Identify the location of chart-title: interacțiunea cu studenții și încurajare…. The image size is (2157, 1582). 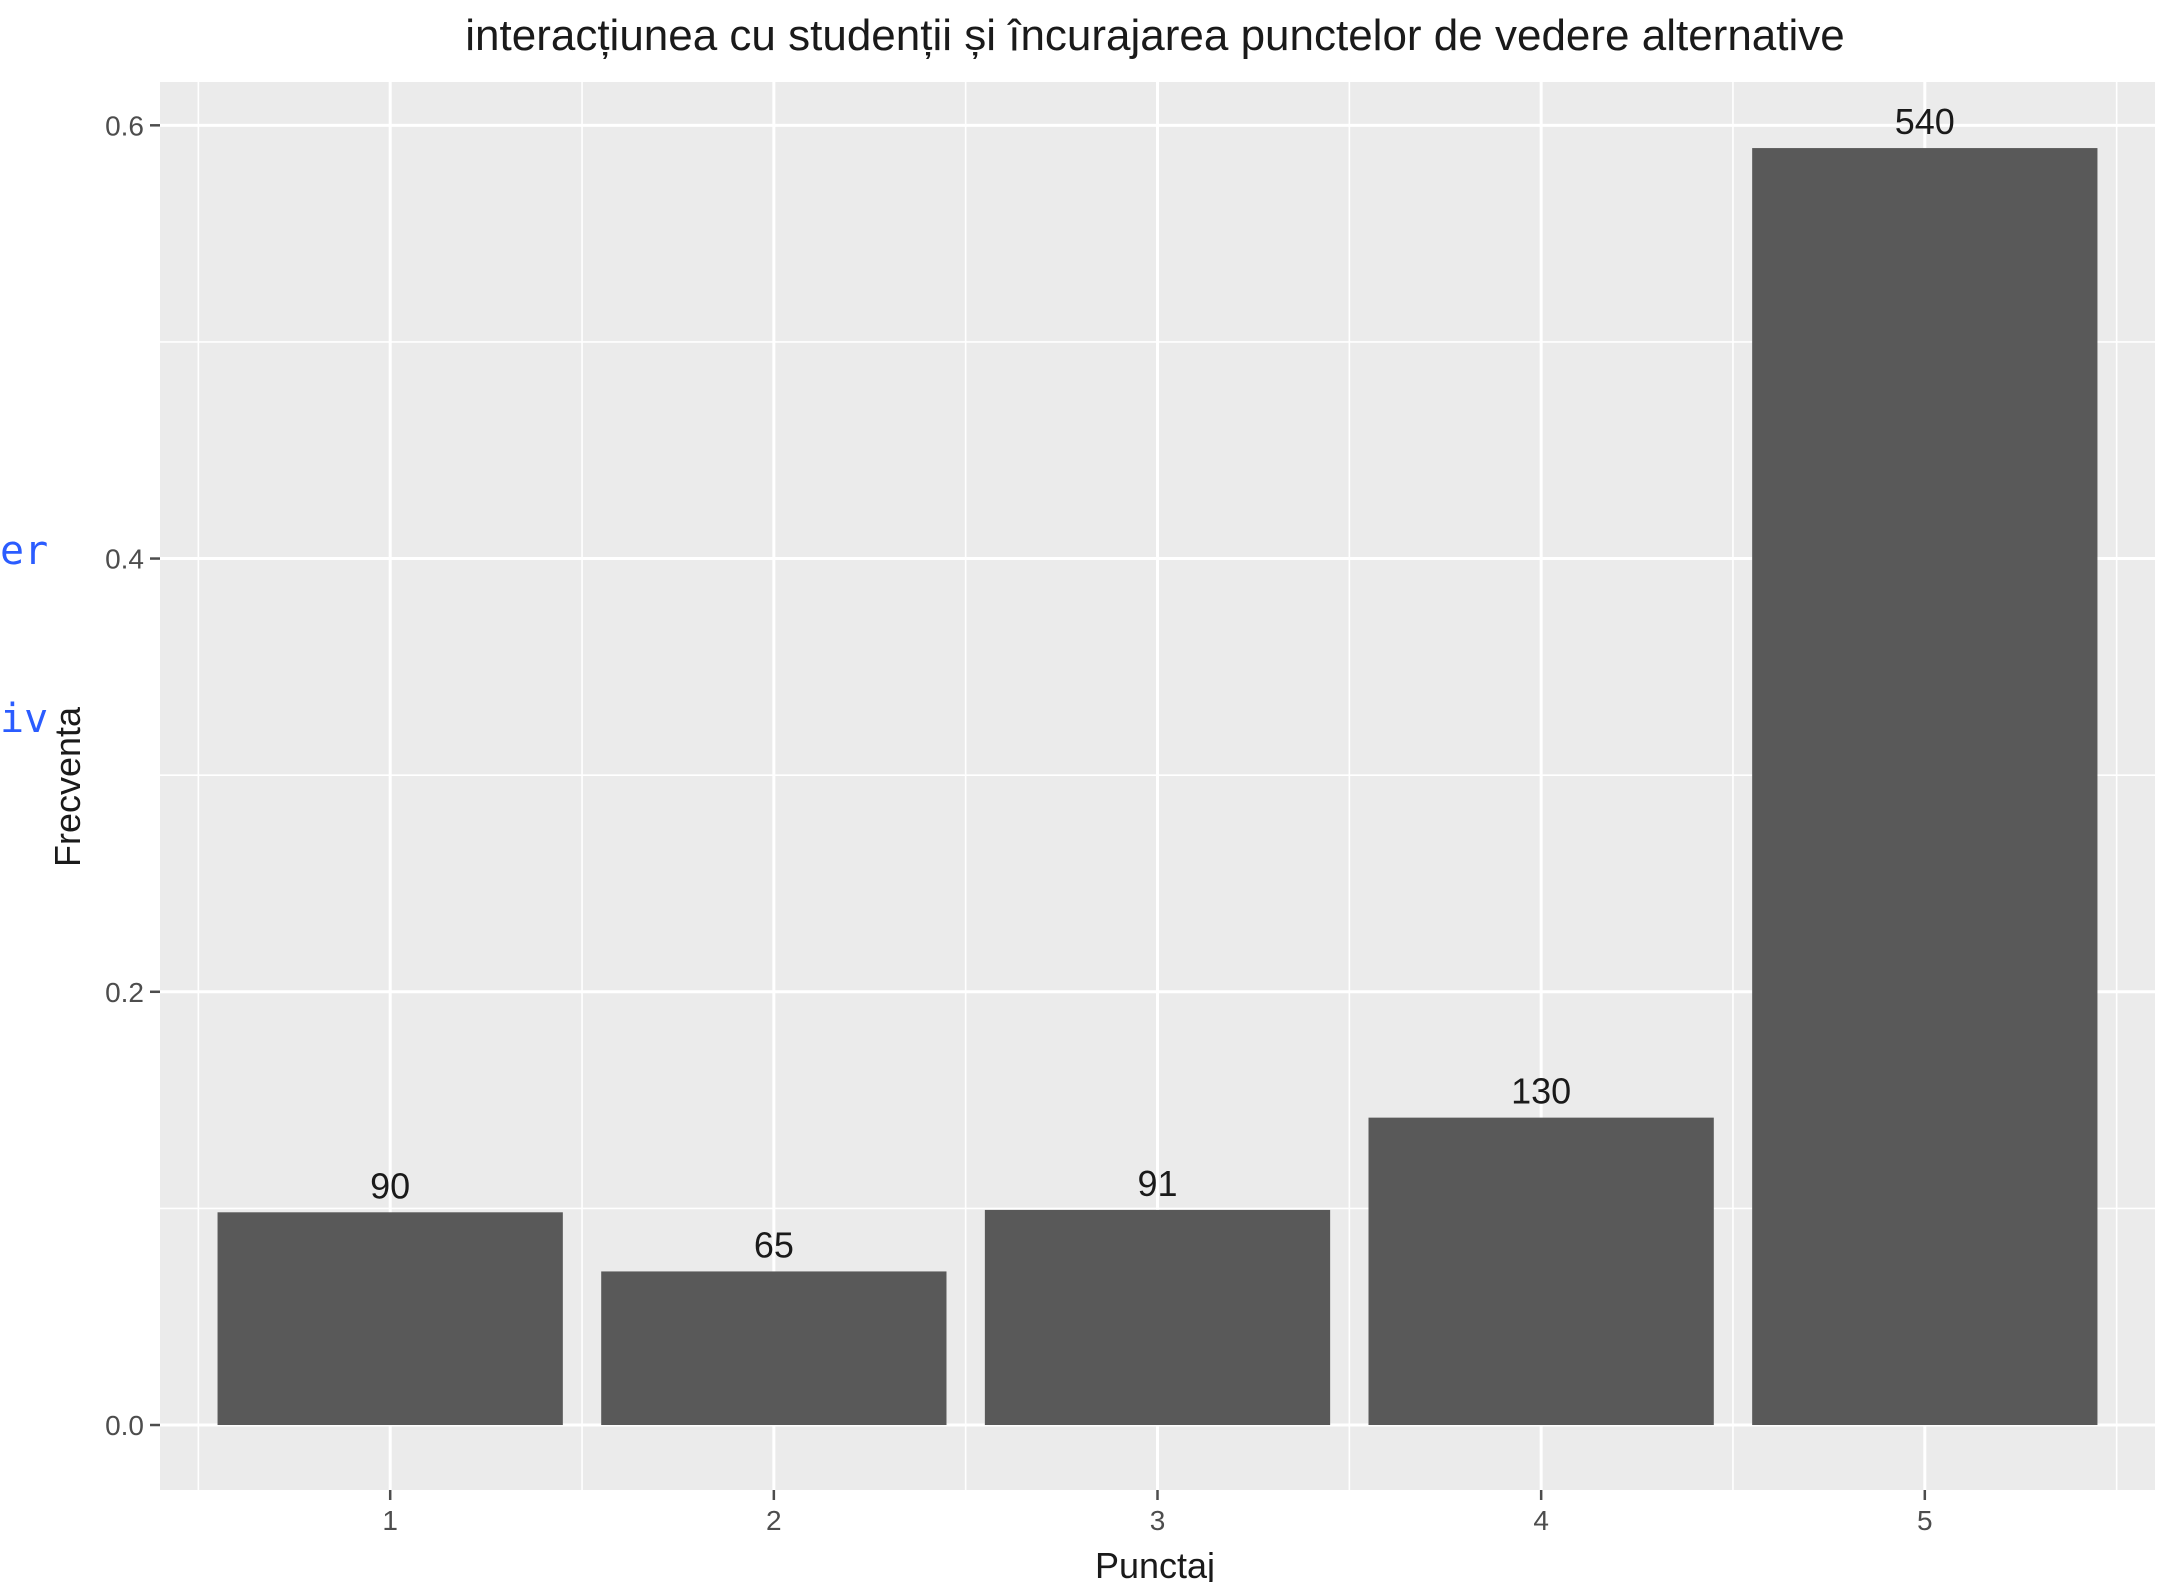
(1155, 35).